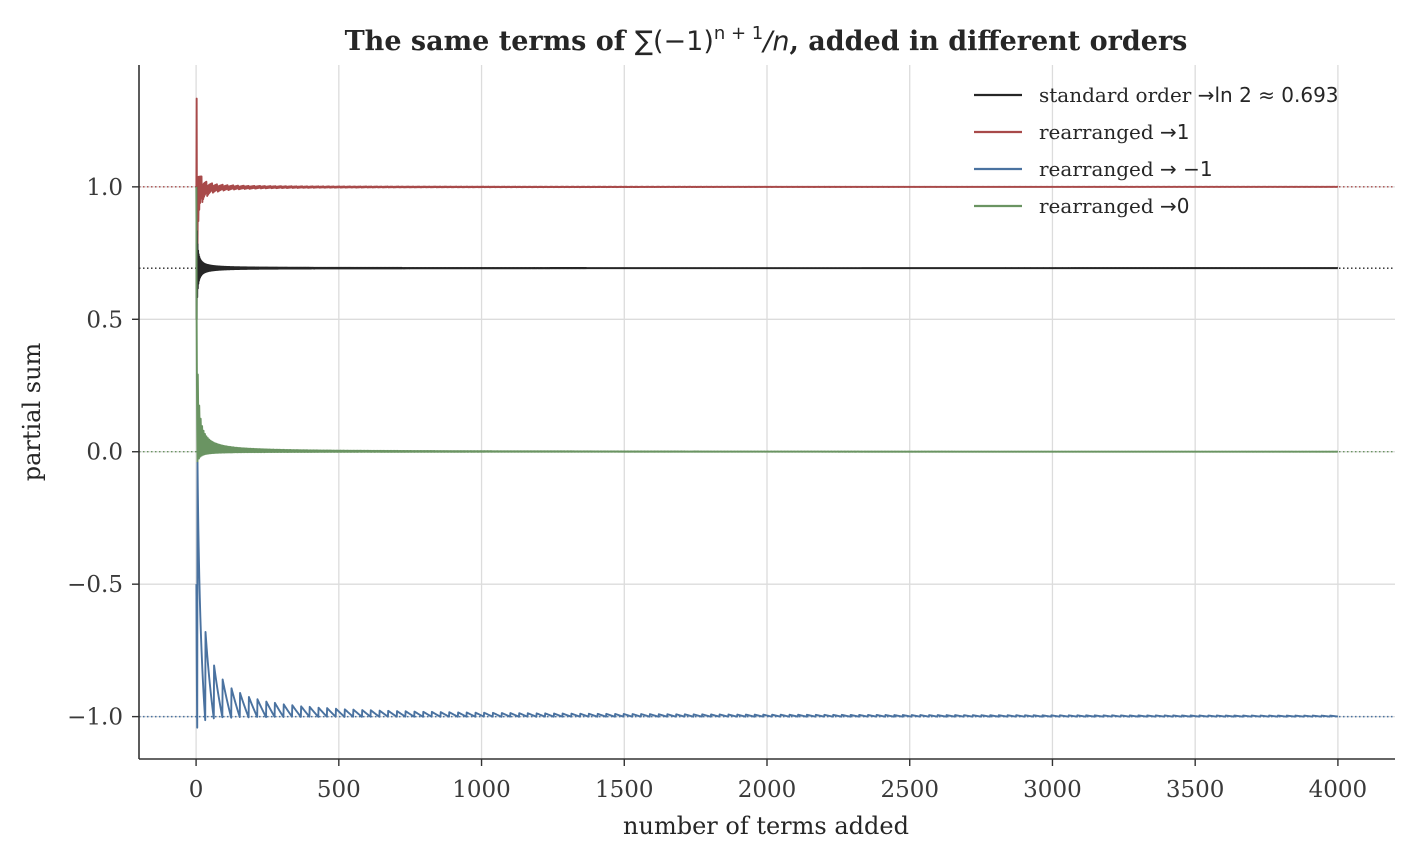 This screenshot has height=858, width=1412. I want to click on y-ticks: 1.0 0.5 0.0 −0.5 −1.0, so click(103, 453).